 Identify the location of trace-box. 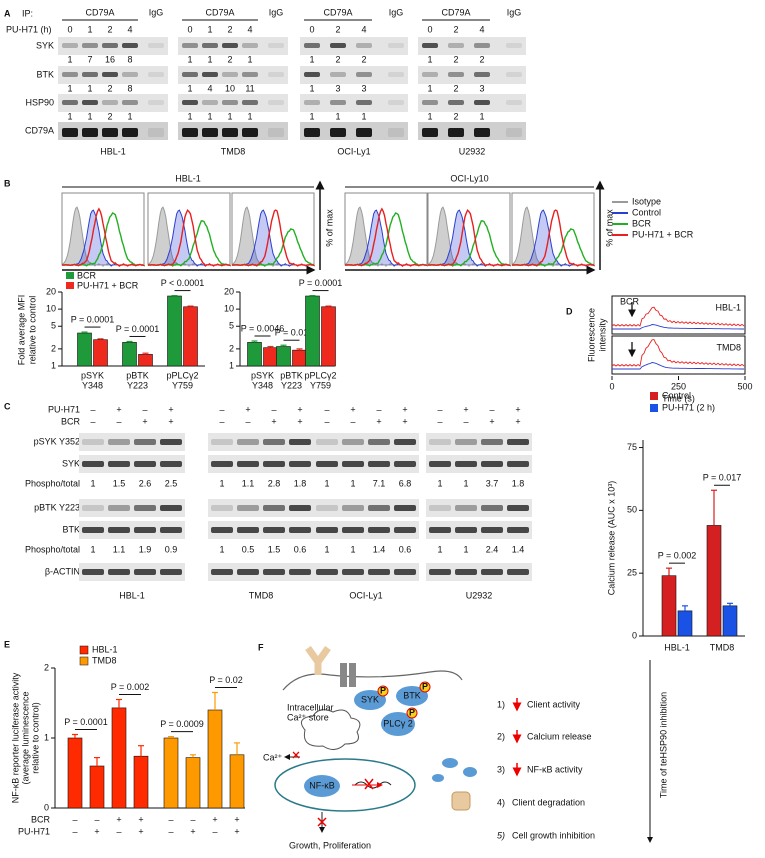
(678, 315).